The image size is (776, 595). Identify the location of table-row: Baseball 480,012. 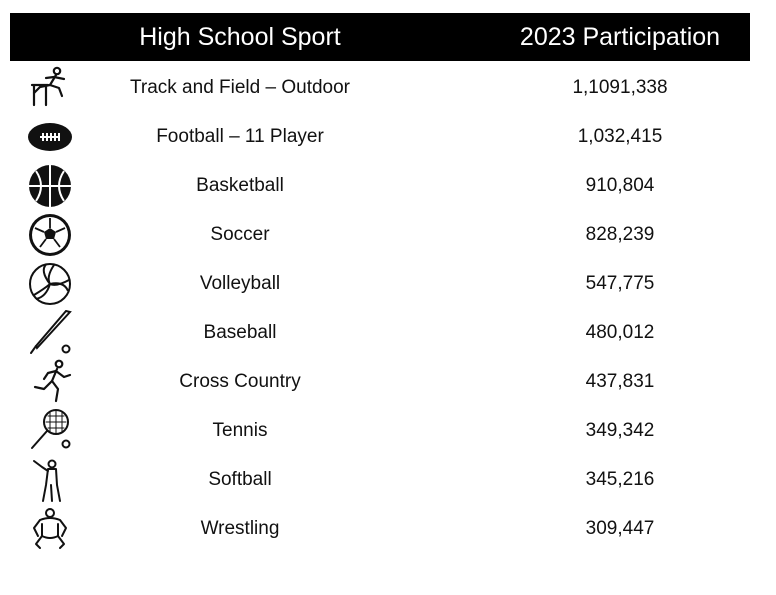
(380, 332).